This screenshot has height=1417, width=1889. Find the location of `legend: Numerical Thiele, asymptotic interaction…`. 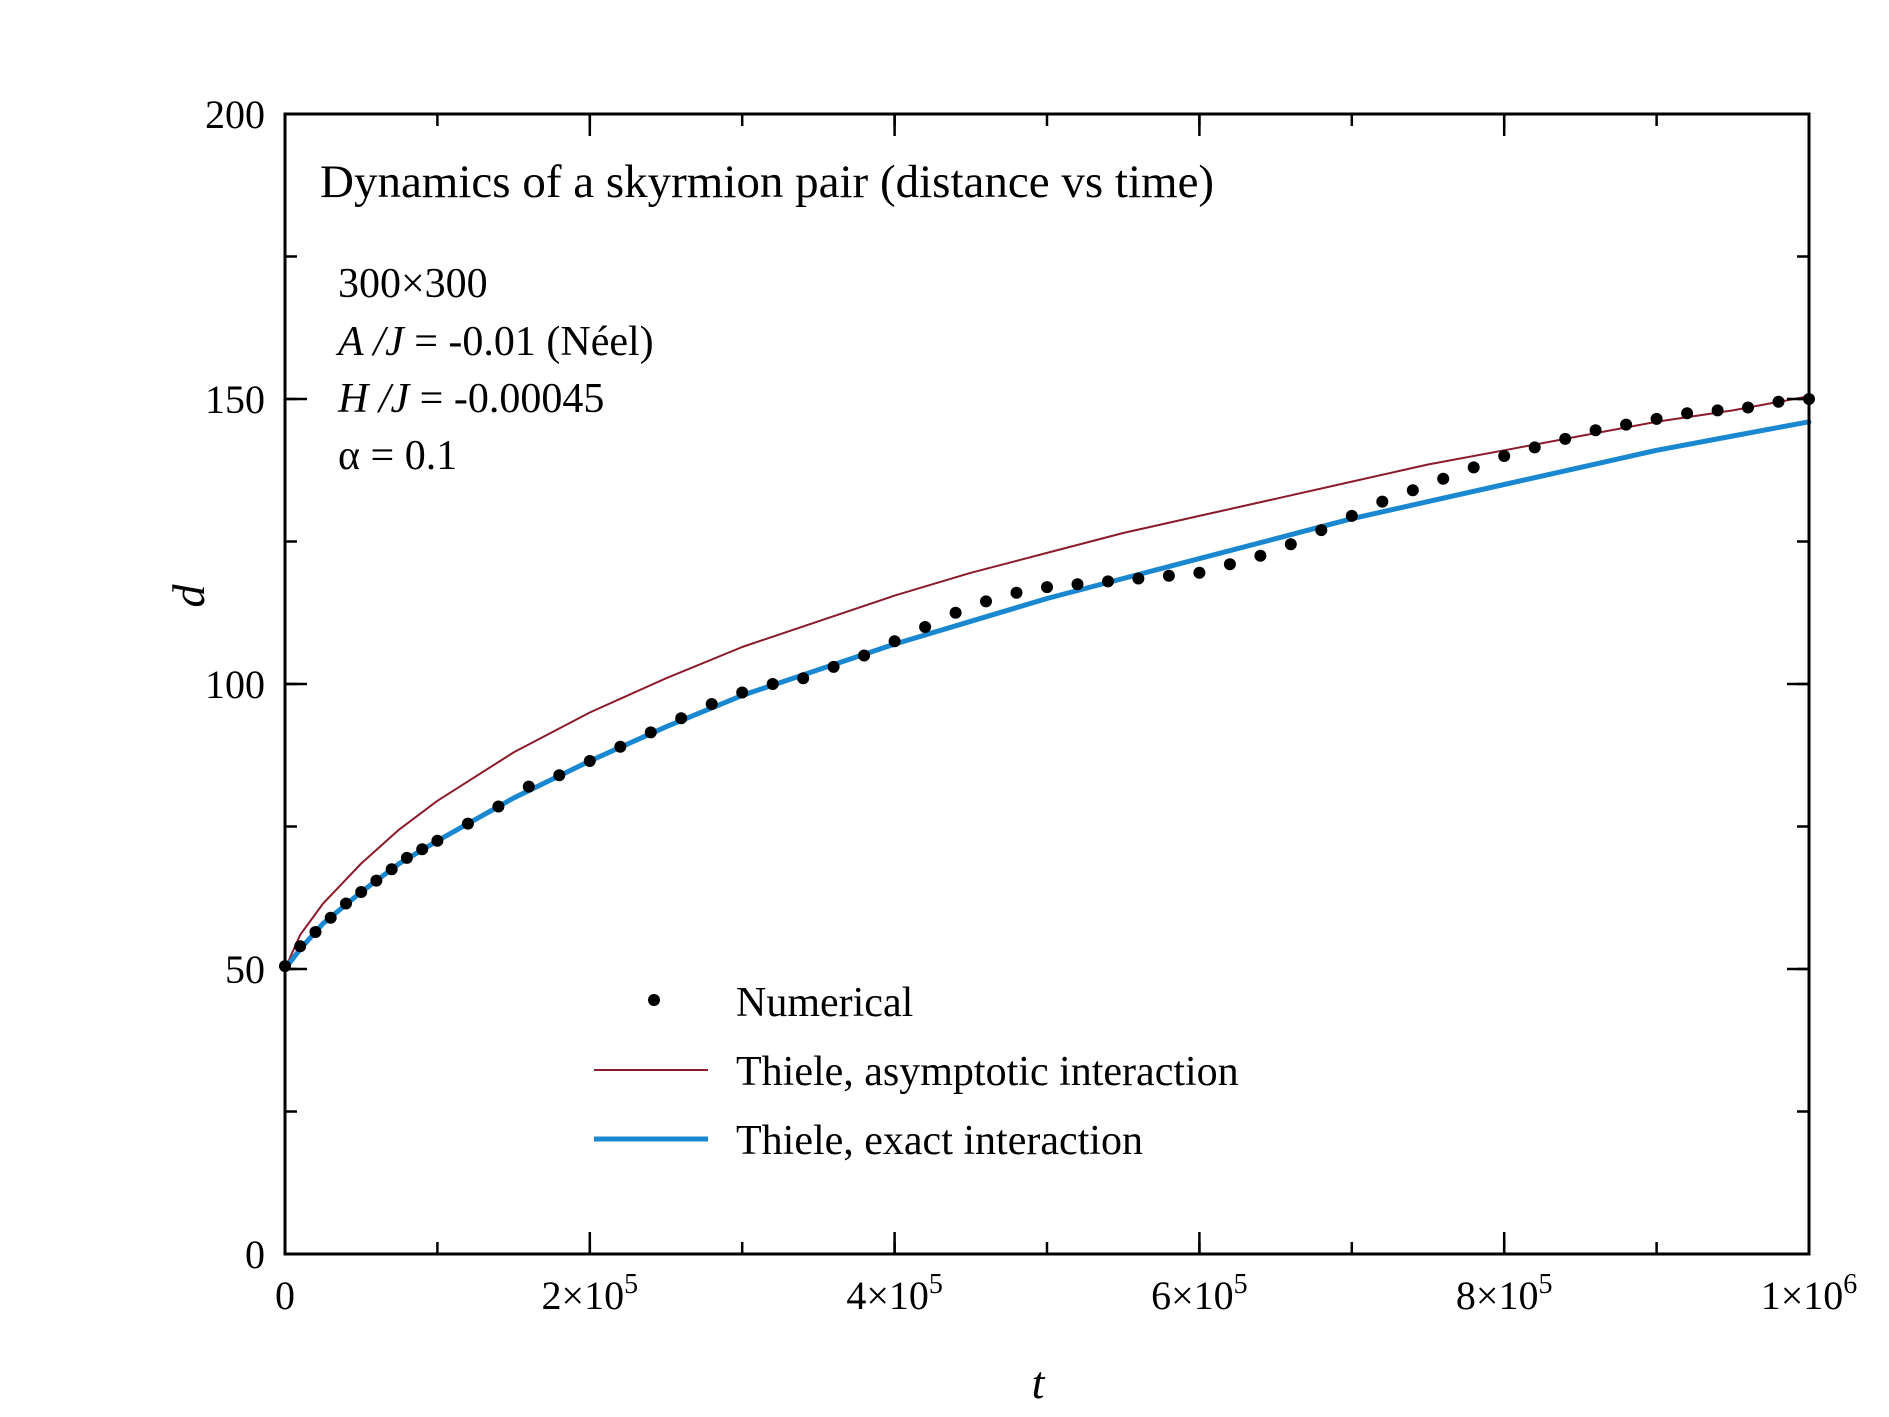

legend: Numerical Thiele, asymptotic interaction… is located at coordinates (916, 1072).